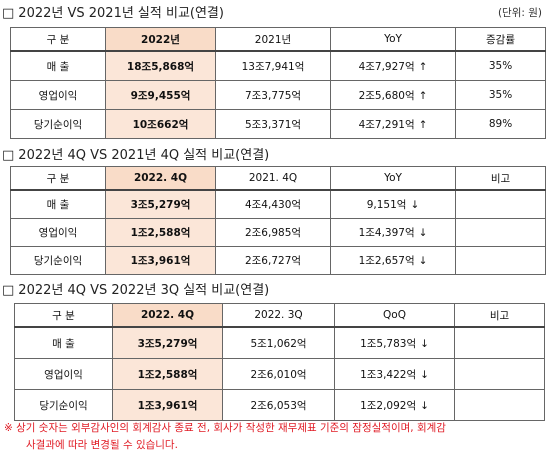  Describe the element at coordinates (273, 39) in the screenshot. I see `header-previous: 2021년` at that location.